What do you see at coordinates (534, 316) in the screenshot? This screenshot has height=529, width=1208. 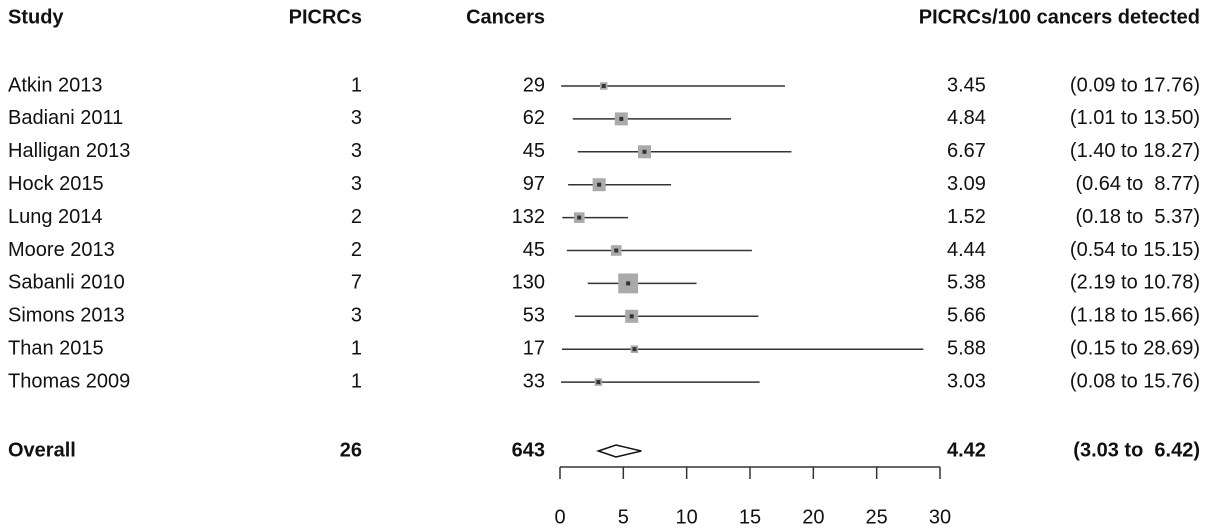 I see `cancer-count: 53` at bounding box center [534, 316].